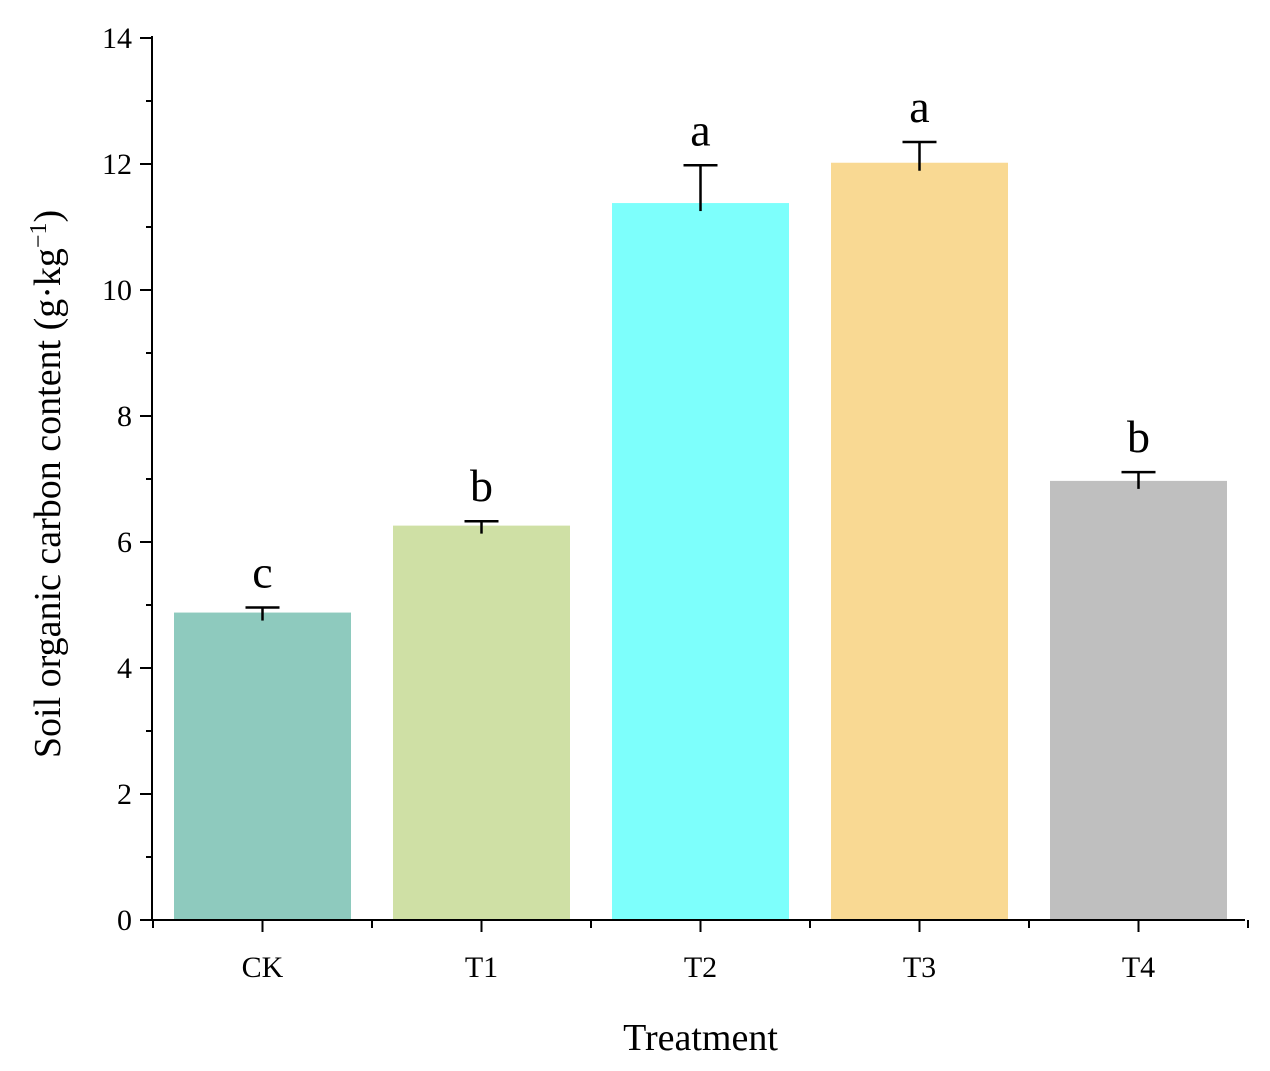 The image size is (1270, 1071). I want to click on bar-t4, so click(1138, 700).